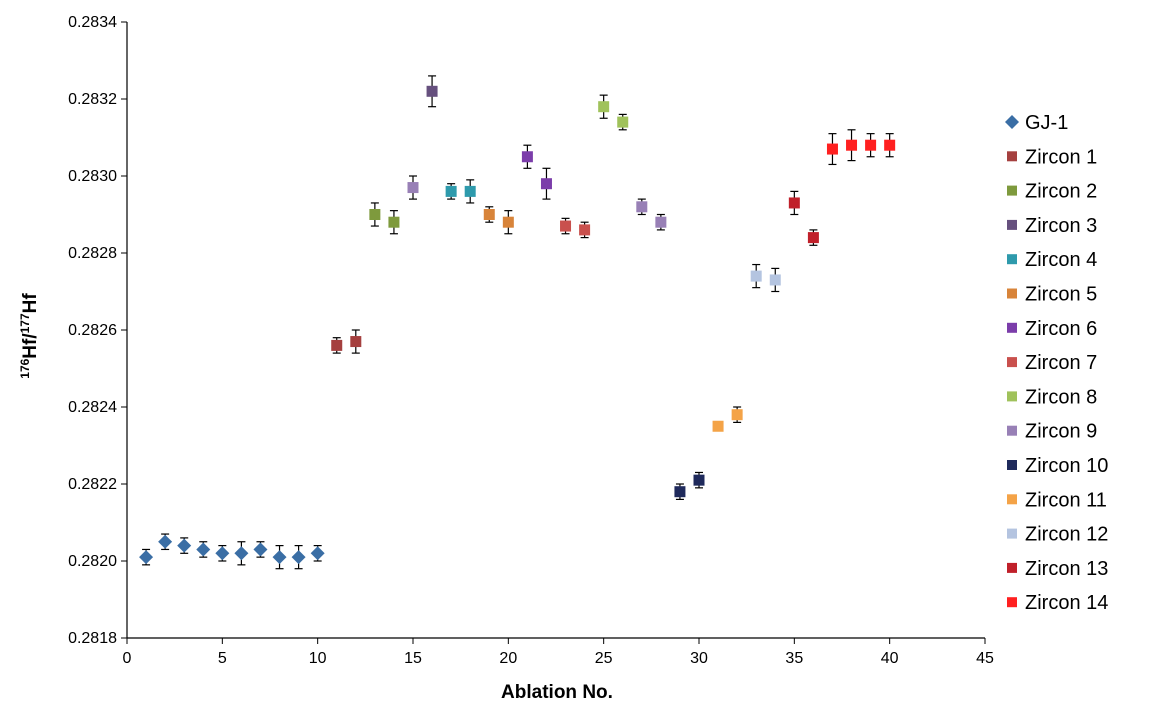  What do you see at coordinates (1066, 466) in the screenshot?
I see `legend-label: Zircon 10` at bounding box center [1066, 466].